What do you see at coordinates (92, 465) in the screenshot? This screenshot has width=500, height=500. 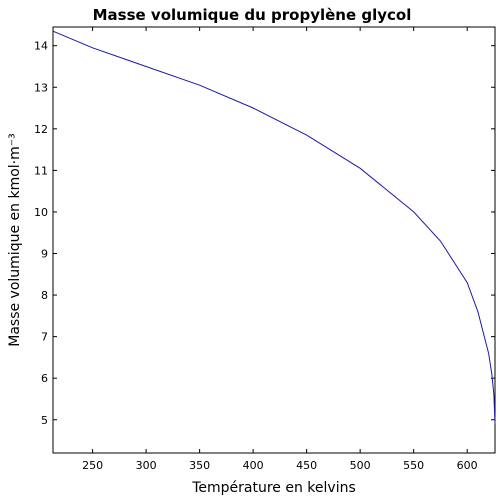 I see `x-tick-label: 250` at bounding box center [92, 465].